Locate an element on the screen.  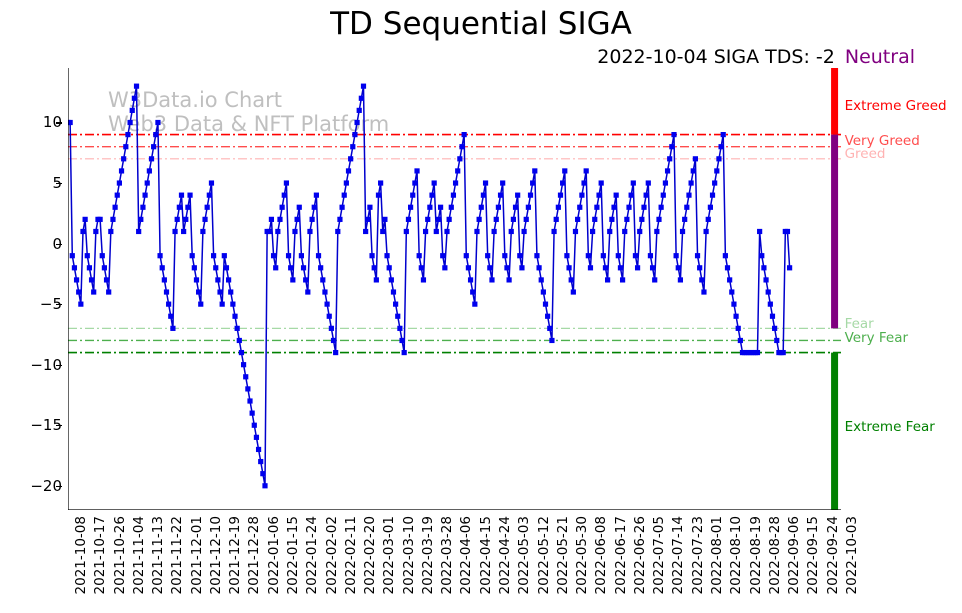
x-tick-label: 2022-06-17 is located at coordinates (620, 555).